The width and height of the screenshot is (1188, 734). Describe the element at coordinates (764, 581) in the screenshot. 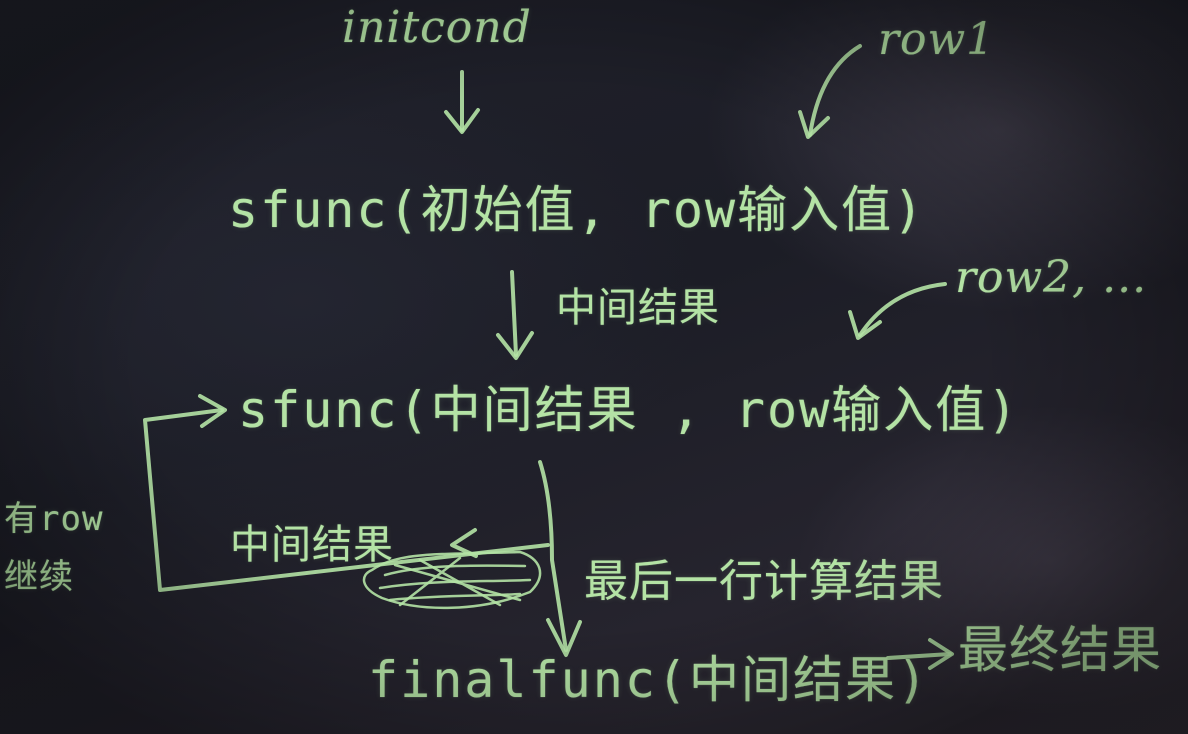

I see `label-last-row-result: 最后一行计算结果` at that location.